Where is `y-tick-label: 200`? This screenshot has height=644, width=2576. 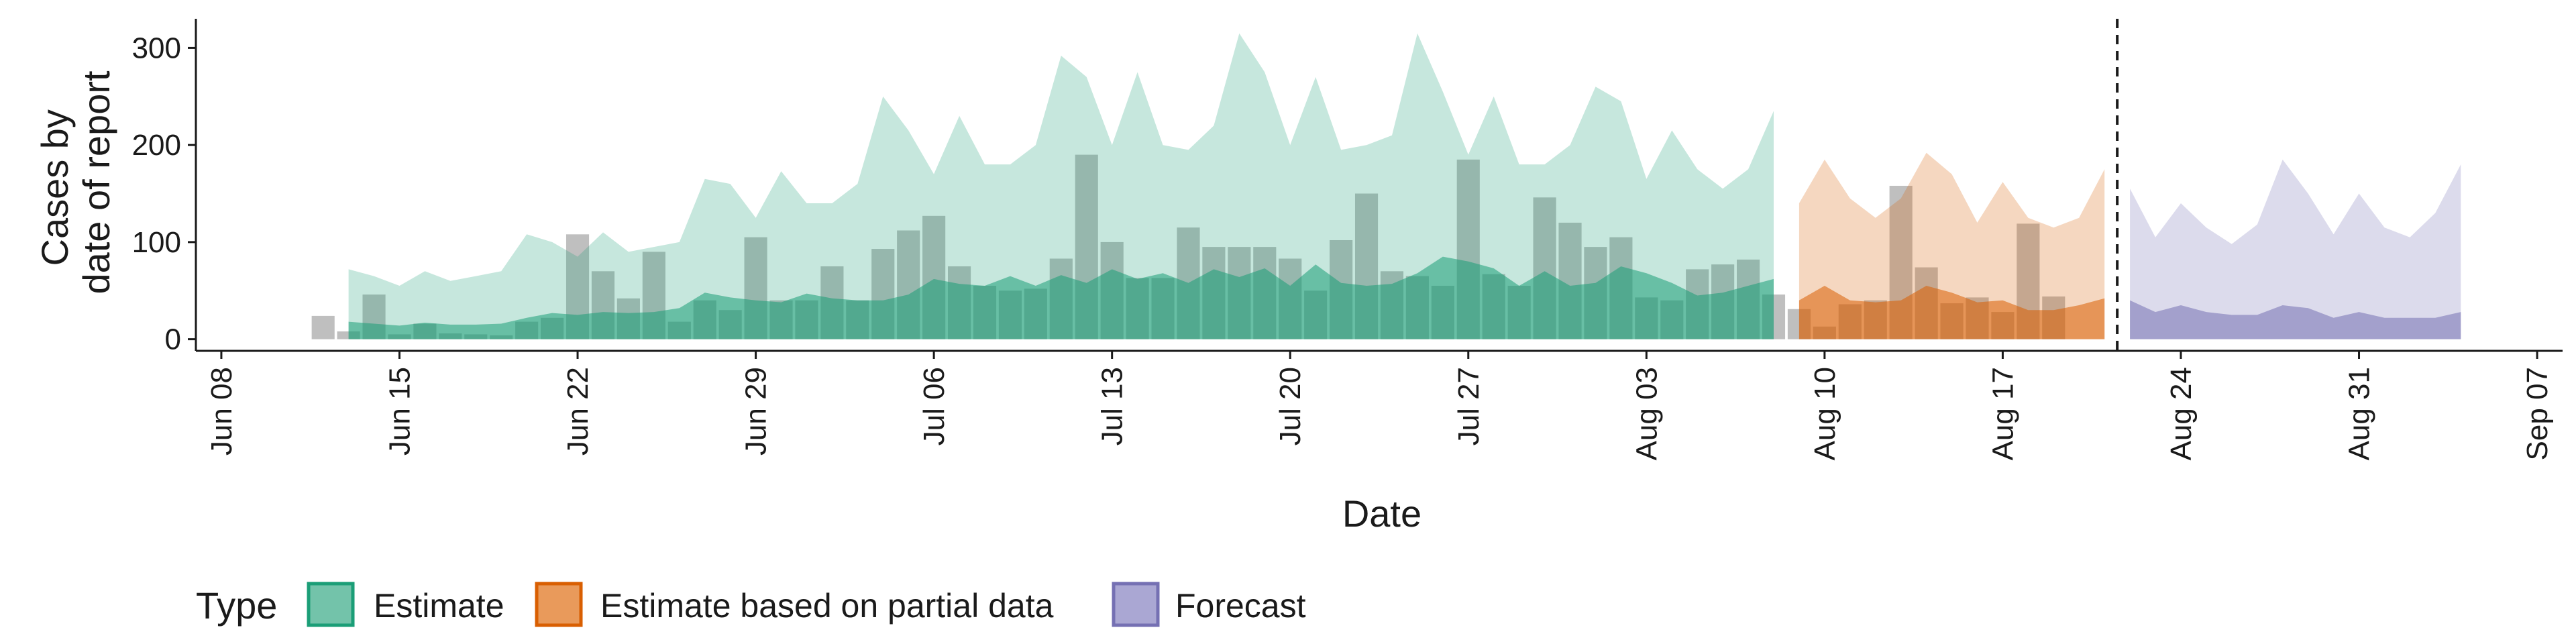
y-tick-label: 200 is located at coordinates (156, 145).